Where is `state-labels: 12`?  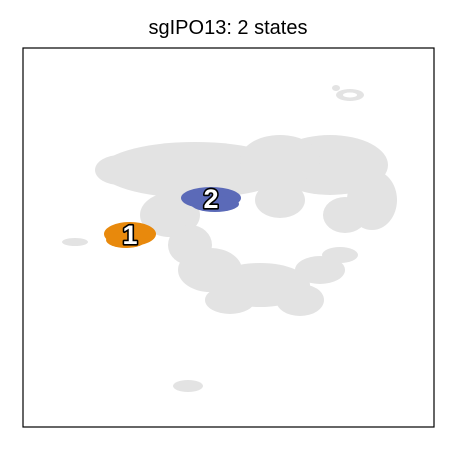 state-labels: 12 is located at coordinates (170, 216).